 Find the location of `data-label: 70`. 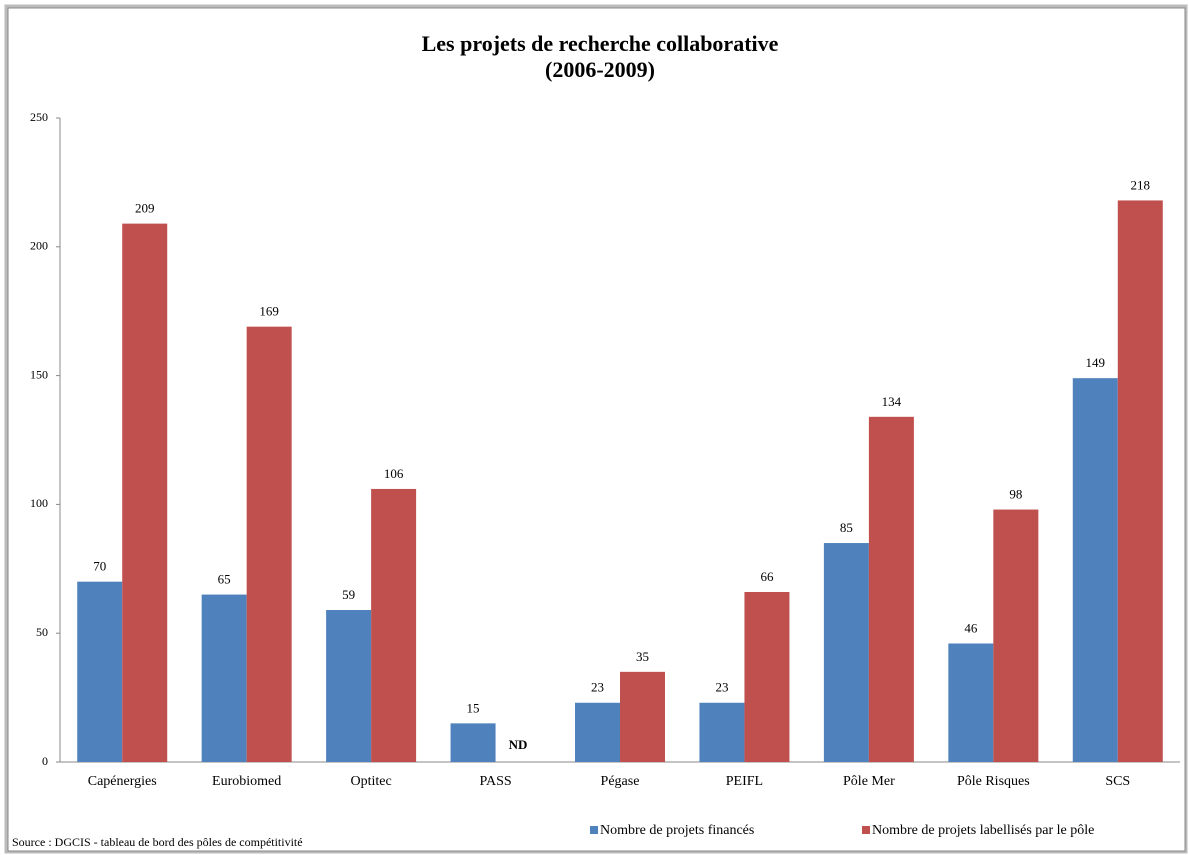

data-label: 70 is located at coordinates (99, 566).